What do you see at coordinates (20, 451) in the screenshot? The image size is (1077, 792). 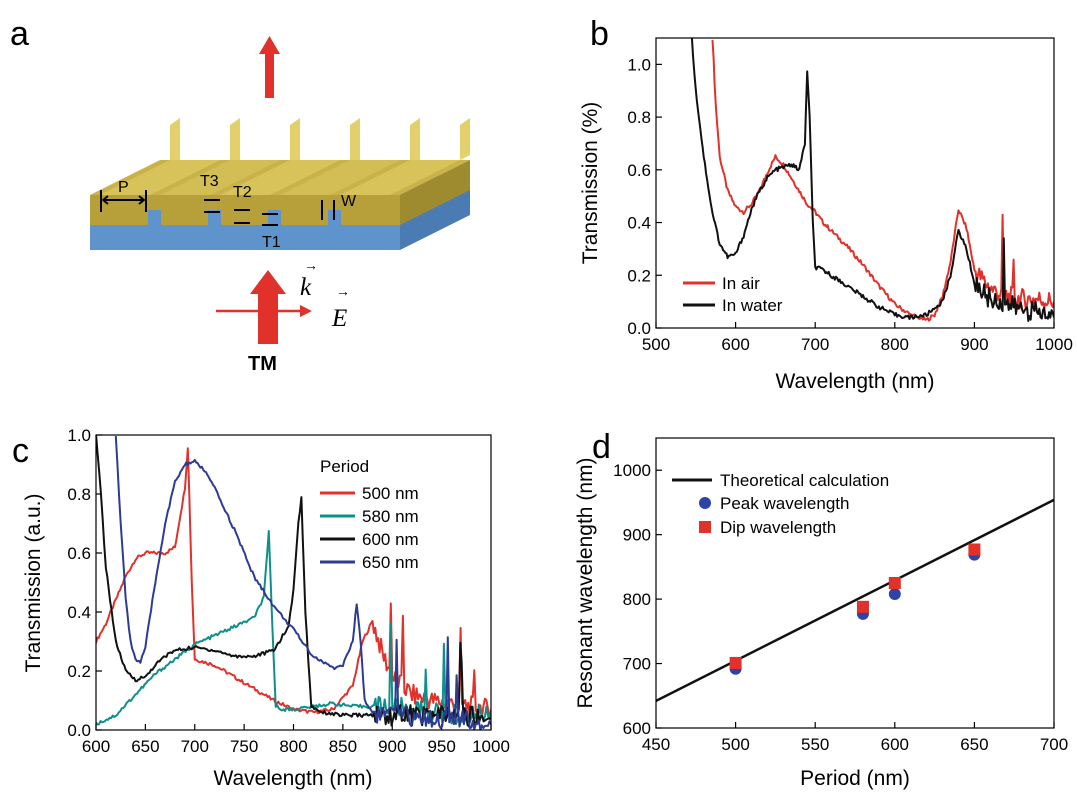 I see `panel-letter-c: c` at bounding box center [20, 451].